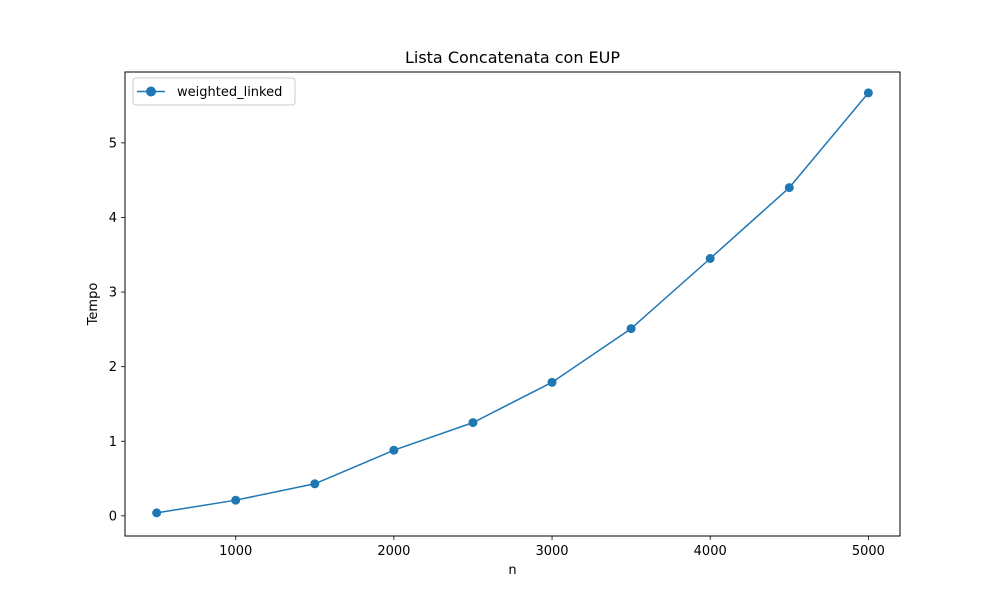 This screenshot has width=1000, height=600. Describe the element at coordinates (113, 143) in the screenshot. I see `y-tick-label: 5` at that location.